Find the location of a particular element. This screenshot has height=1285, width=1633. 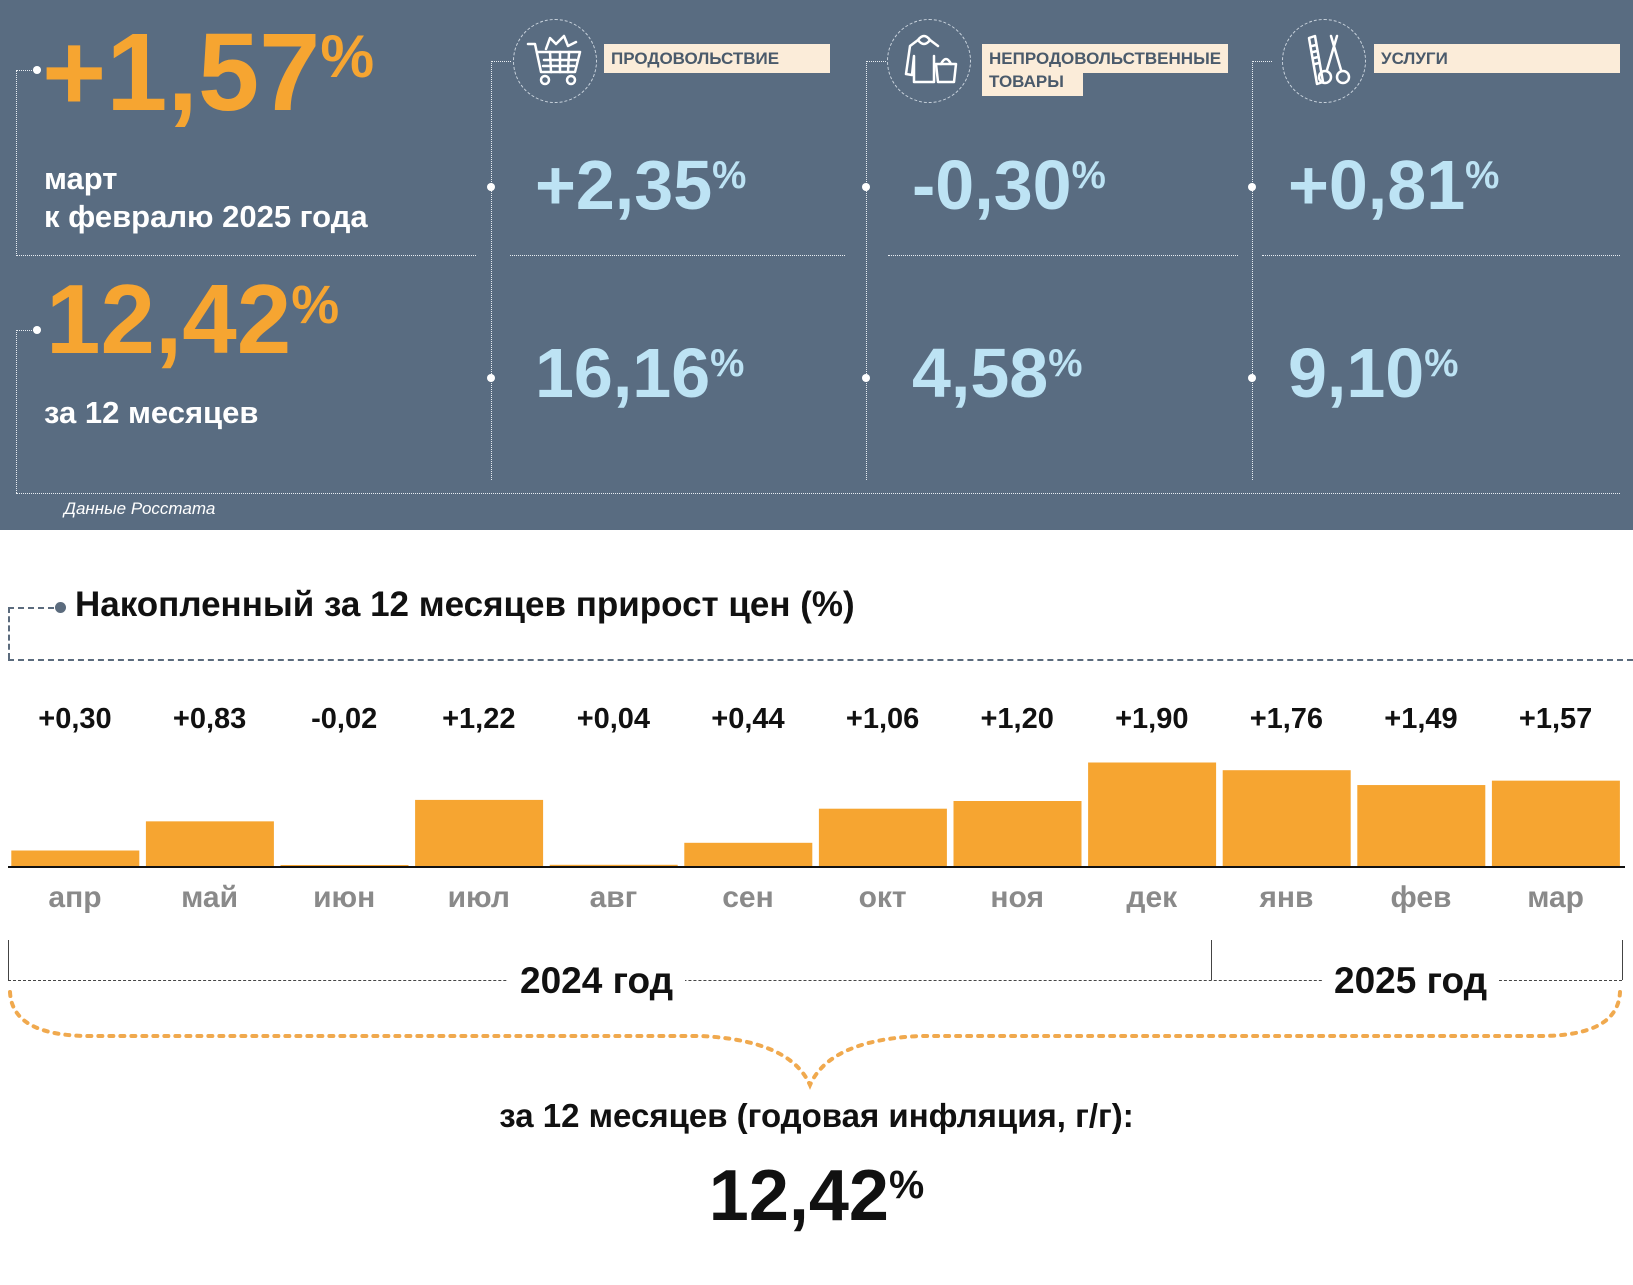

bar-chart is located at coordinates (816, 815).